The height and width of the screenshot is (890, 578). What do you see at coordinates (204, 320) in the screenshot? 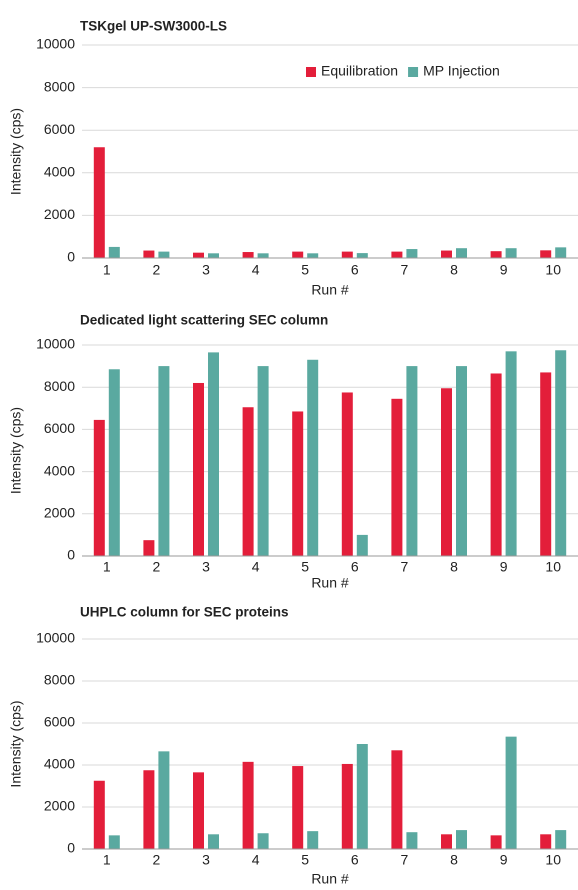
I see `chart-title: Dedicated light scattering SEC column` at bounding box center [204, 320].